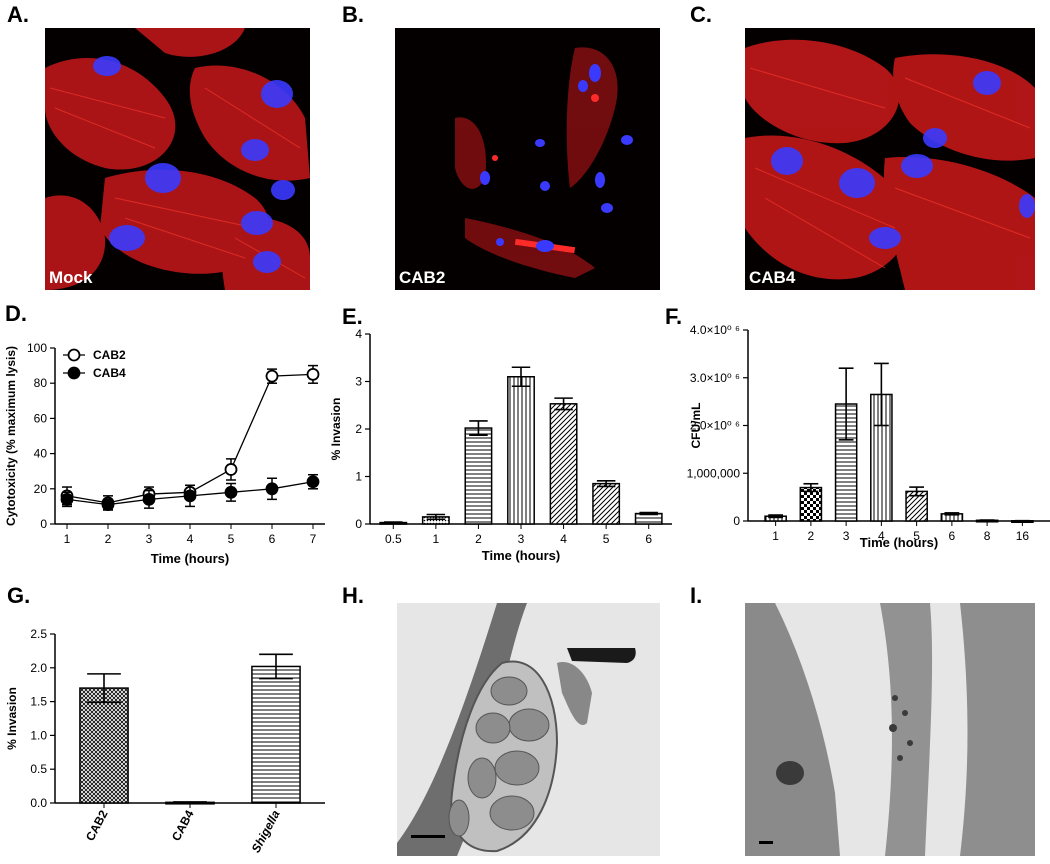  What do you see at coordinates (41, 454) in the screenshot?
I see `y-tick-label-d: 40` at bounding box center [41, 454].